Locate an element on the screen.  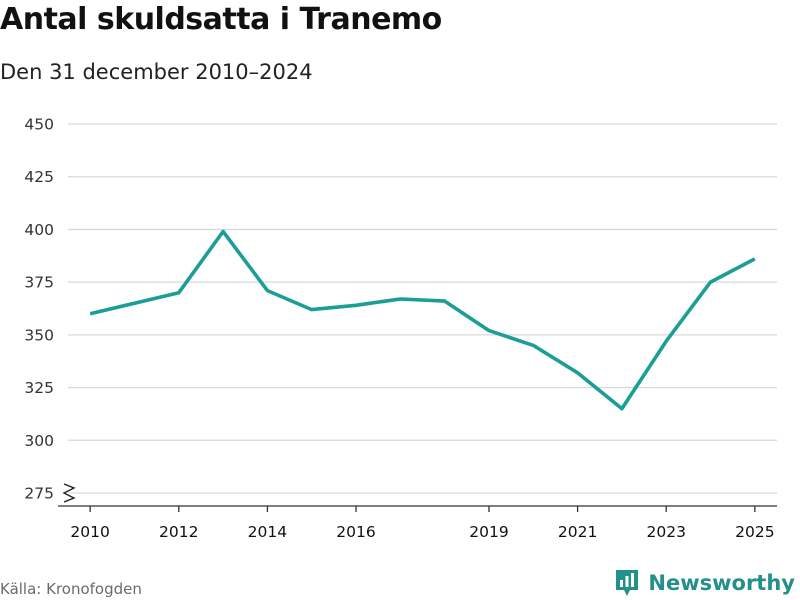
x-tick-label: 2016 is located at coordinates (355, 532).